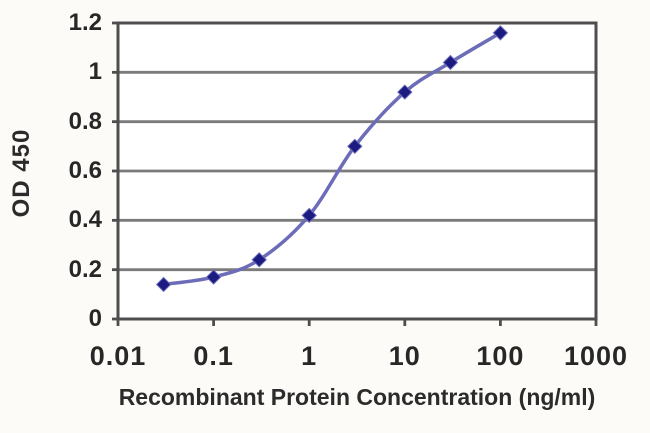  Describe the element at coordinates (309, 356) in the screenshot. I see `x-tick-label-1: 1` at that location.